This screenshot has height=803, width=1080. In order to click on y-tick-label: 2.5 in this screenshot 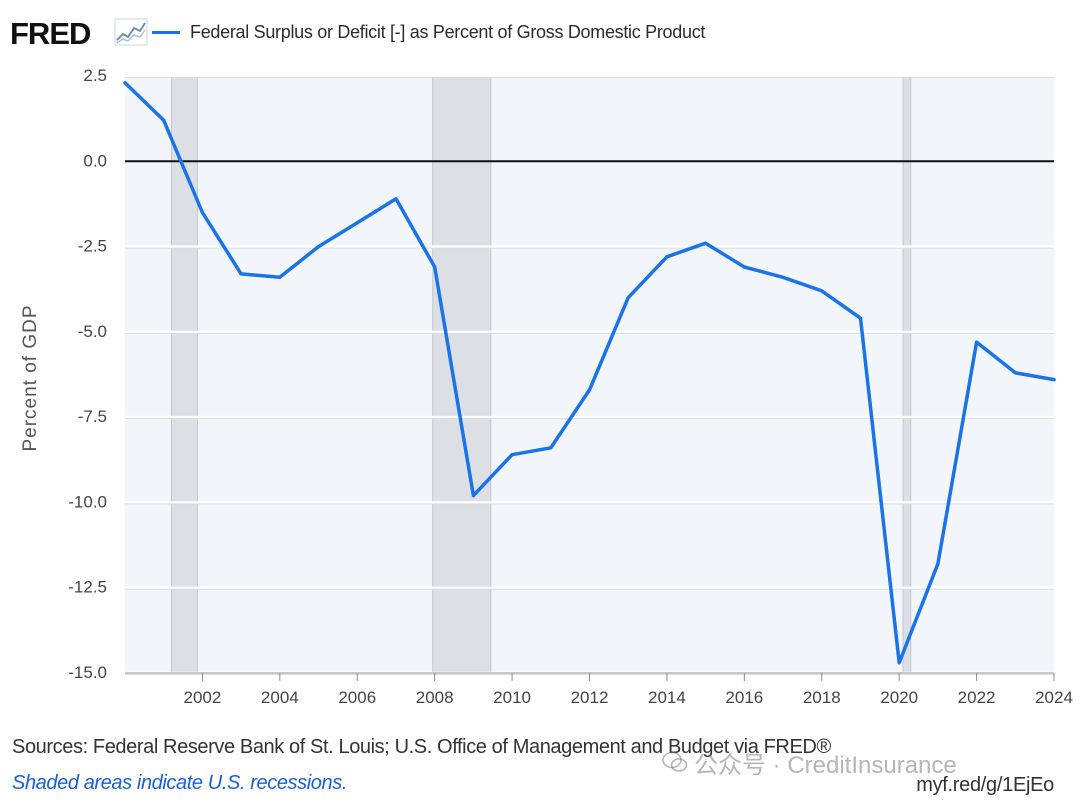, I will do `click(95, 75)`.